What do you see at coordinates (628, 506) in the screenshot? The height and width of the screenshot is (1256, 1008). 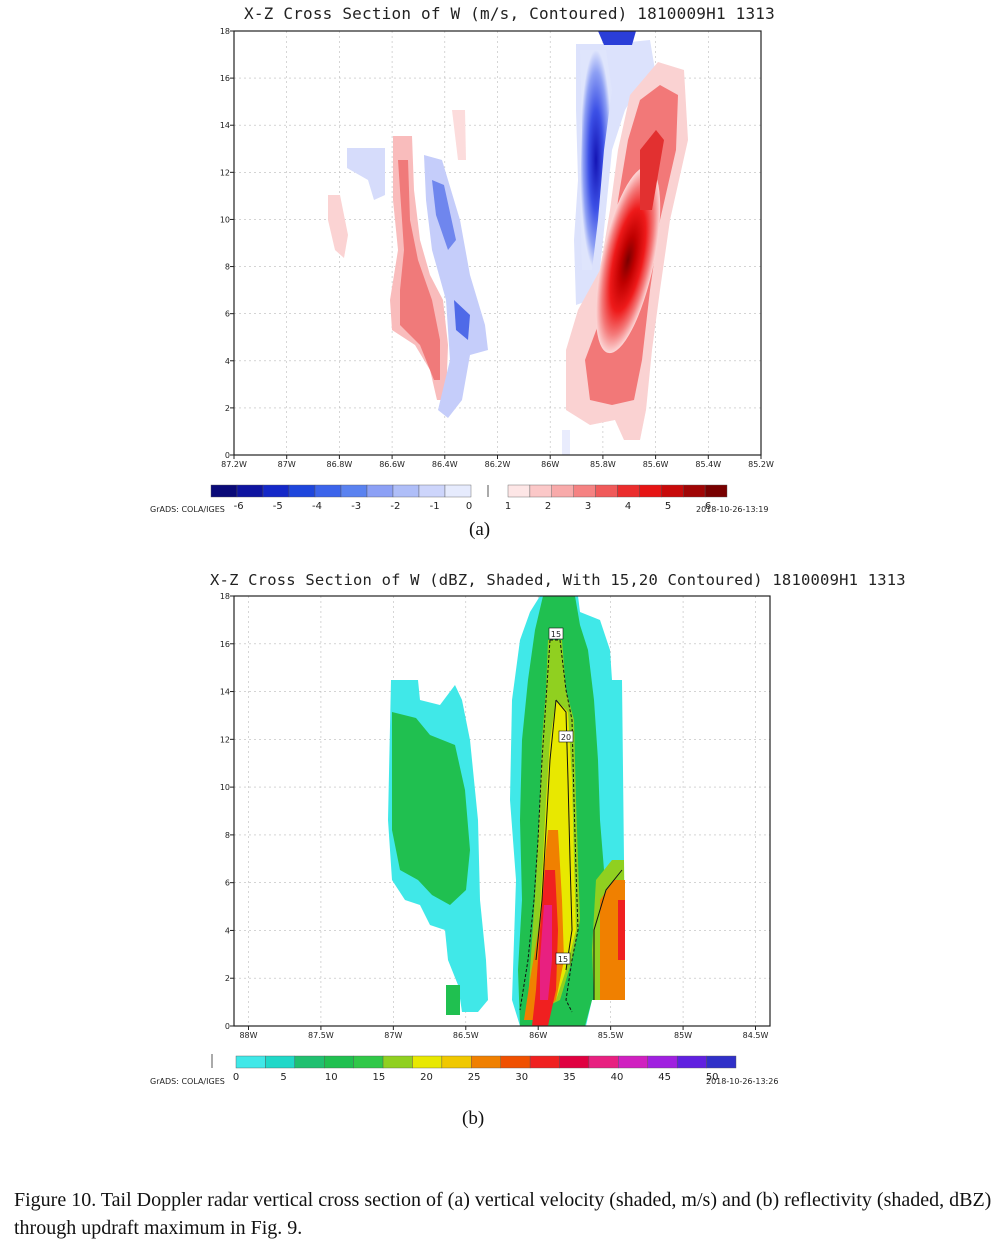 I see `colorbar-a-label: 4` at bounding box center [628, 506].